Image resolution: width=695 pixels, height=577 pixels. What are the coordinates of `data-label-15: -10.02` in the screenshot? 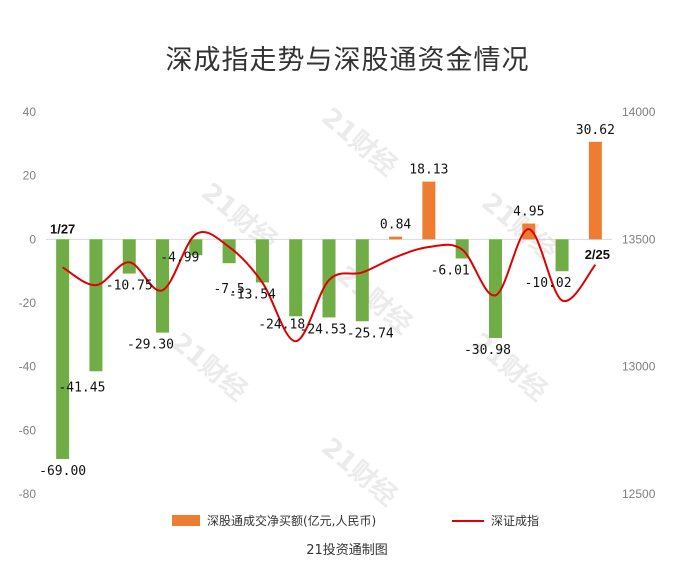 It's located at (548, 283).